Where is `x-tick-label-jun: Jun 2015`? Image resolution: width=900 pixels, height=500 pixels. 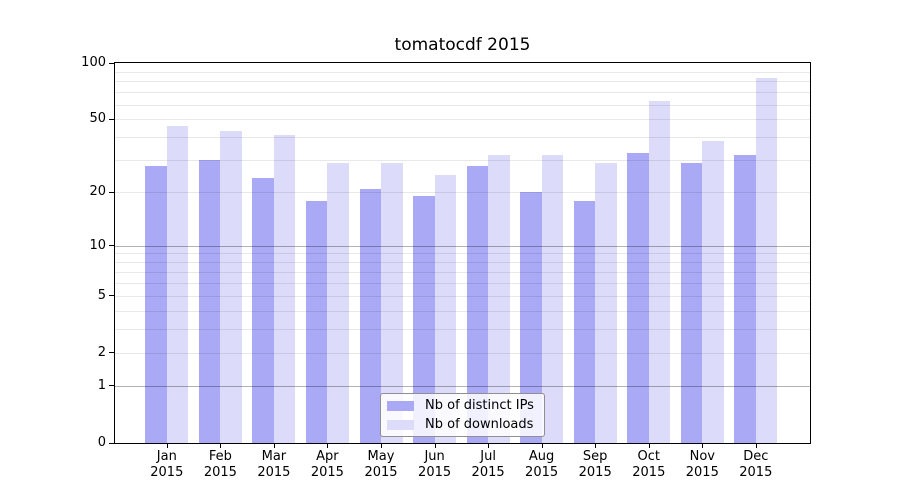 x-tick-label-jun: Jun 2015 is located at coordinates (435, 464).